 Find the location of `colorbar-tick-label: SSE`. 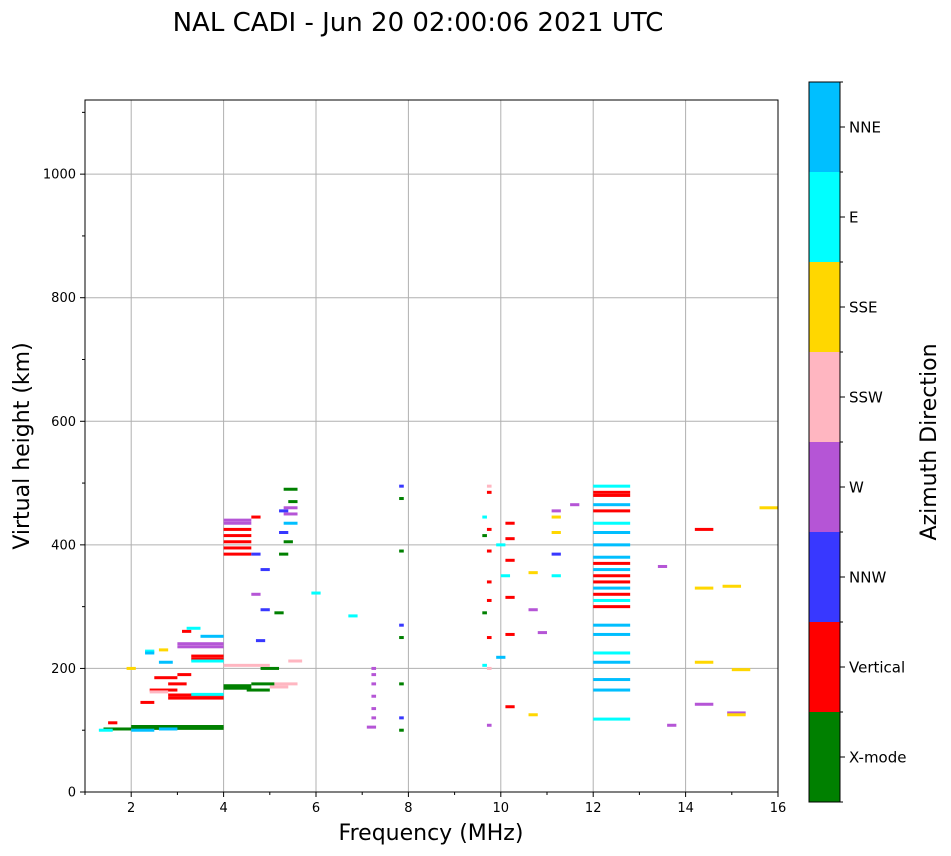

colorbar-tick-label: SSE is located at coordinates (863, 308).